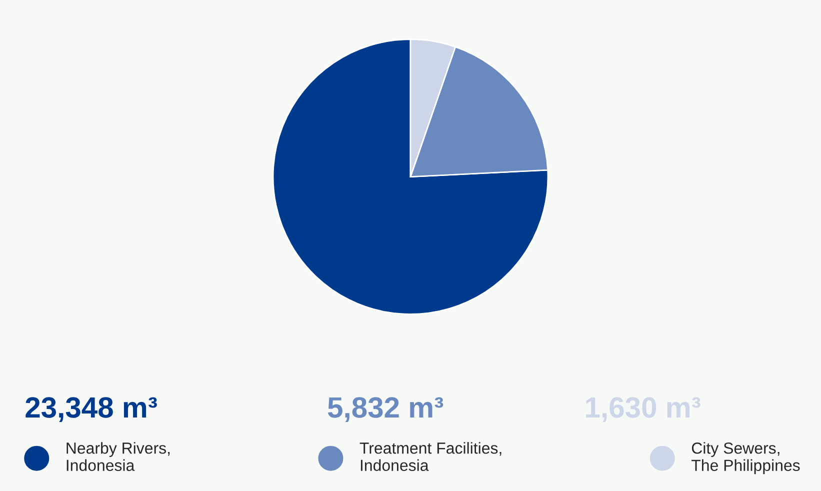  I want to click on legend-label: City Sewers, The Philippines, so click(745, 458).